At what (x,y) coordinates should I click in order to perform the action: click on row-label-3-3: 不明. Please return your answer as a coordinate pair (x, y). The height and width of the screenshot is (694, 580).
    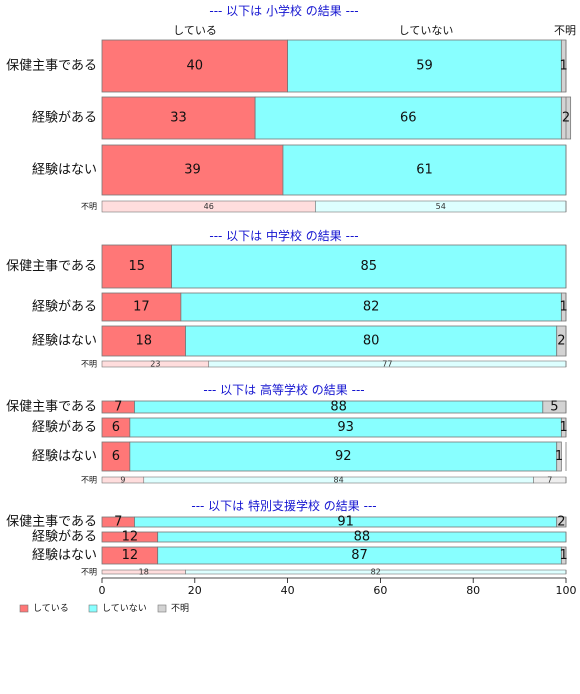
    Looking at the image, I should click on (89, 572).